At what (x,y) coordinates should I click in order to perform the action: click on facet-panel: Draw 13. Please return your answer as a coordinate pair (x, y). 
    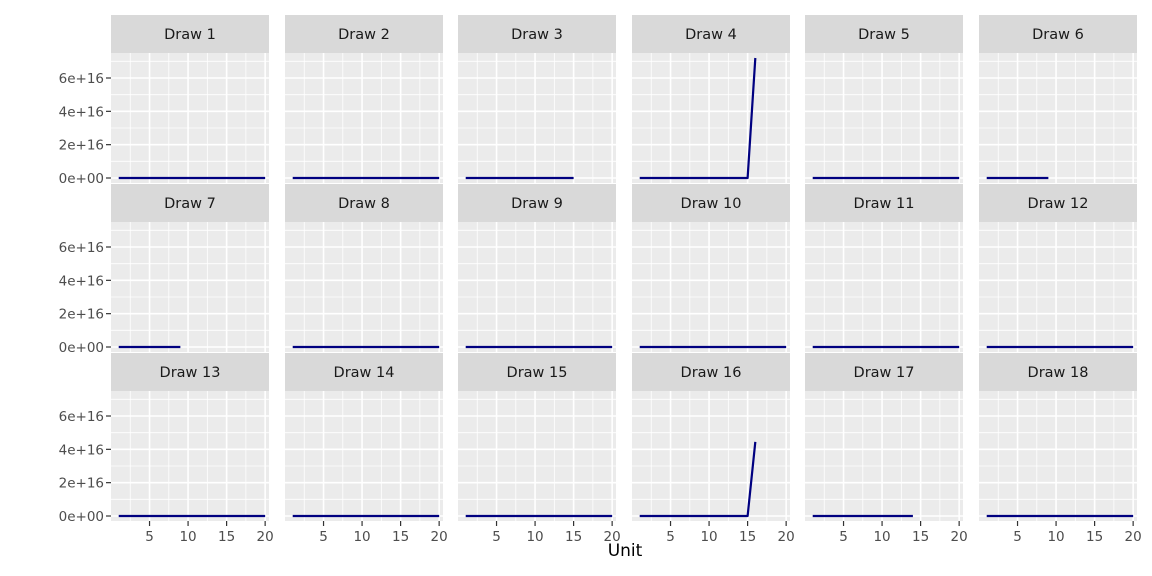
    Looking at the image, I should click on (190, 437).